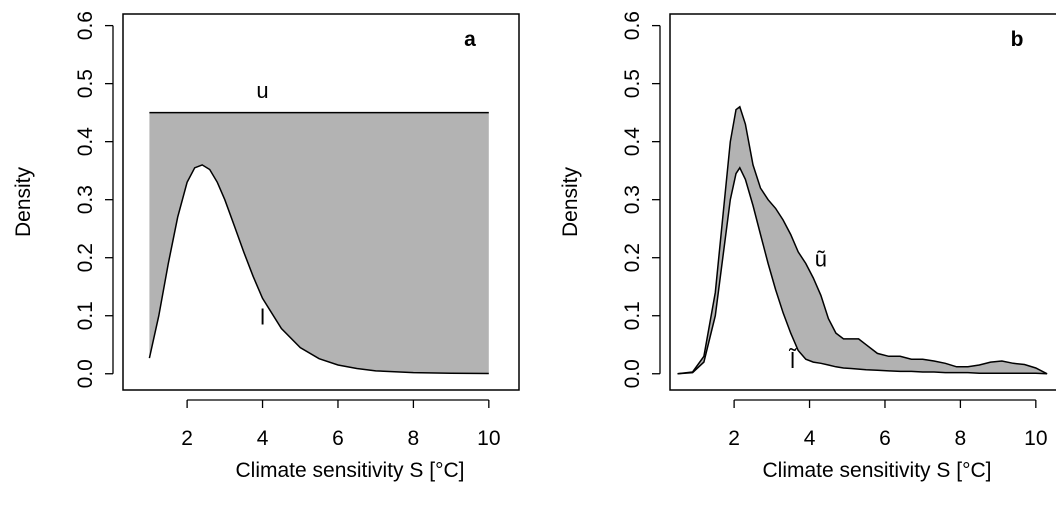  What do you see at coordinates (470, 39) in the screenshot?
I see `panel-tag: a` at bounding box center [470, 39].